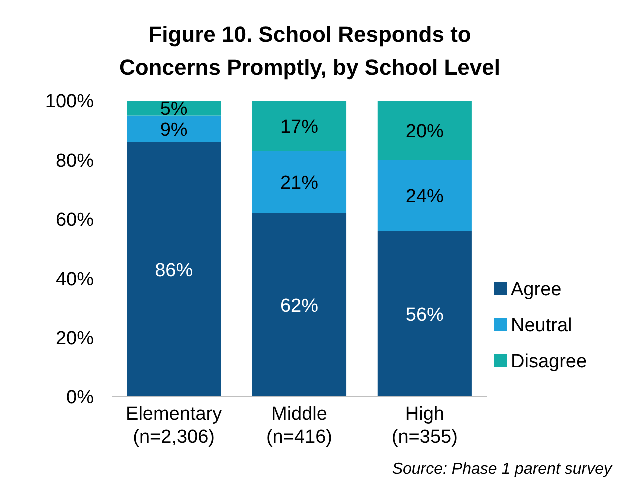 The image size is (618, 486). I want to click on data-label: 86%, so click(174, 271).